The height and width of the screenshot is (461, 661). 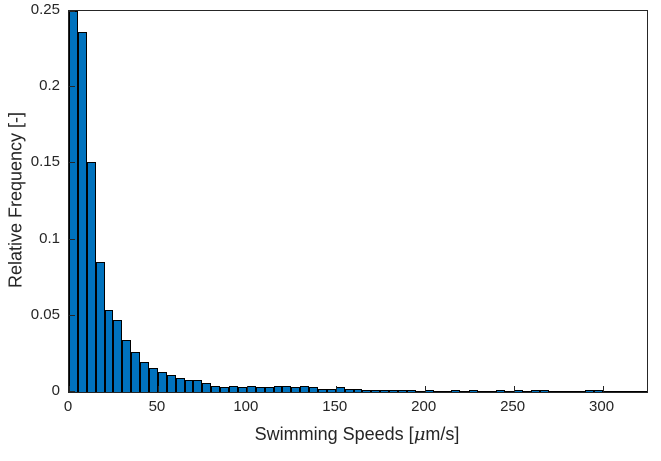 I want to click on x-tick-label: 0, so click(x=68, y=406).